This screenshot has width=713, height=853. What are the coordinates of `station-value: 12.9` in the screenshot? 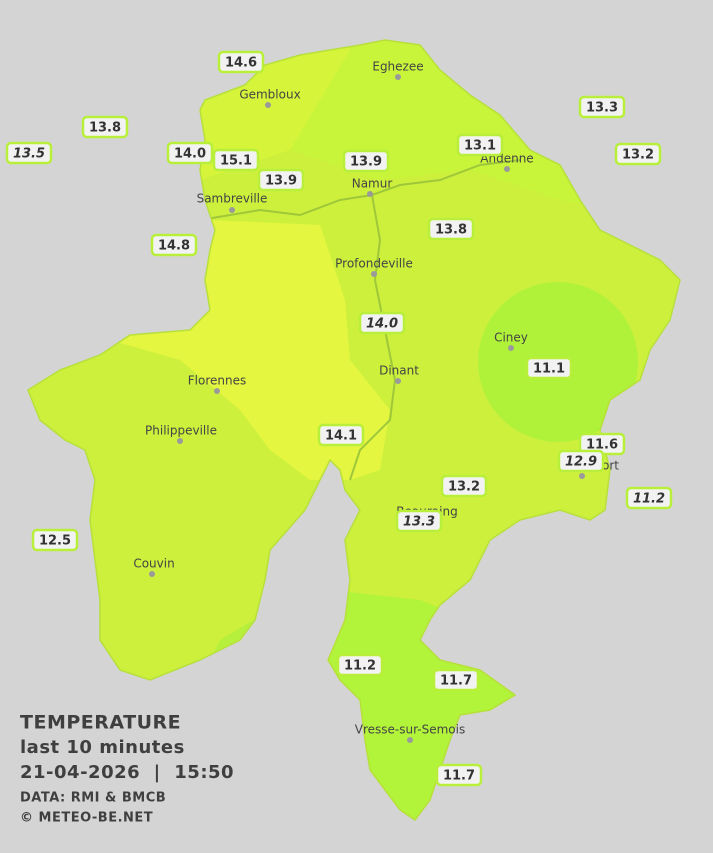 It's located at (581, 462).